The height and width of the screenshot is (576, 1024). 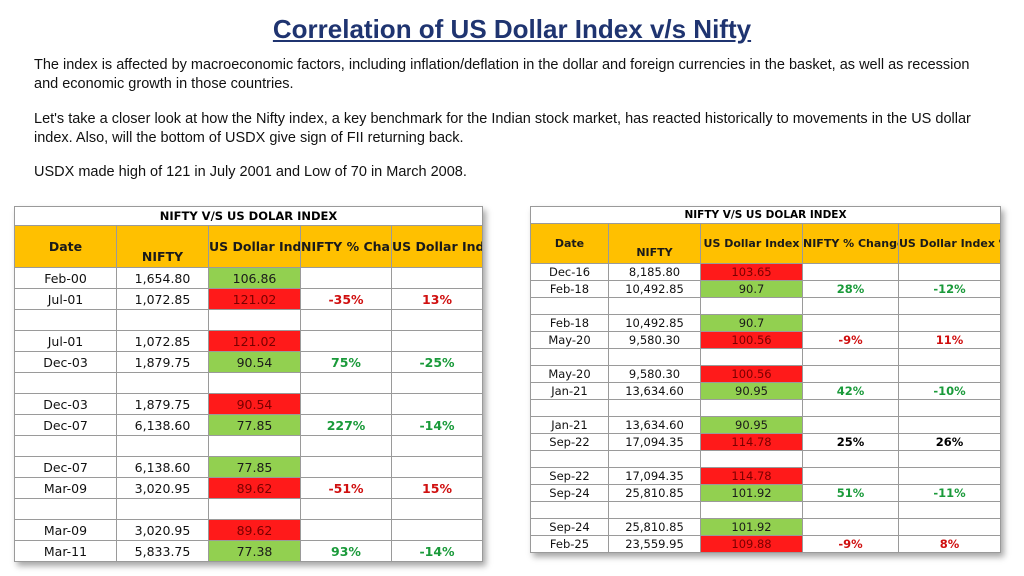 What do you see at coordinates (249, 467) in the screenshot?
I see `table-row: Dec-07 6,138.60 77.85` at bounding box center [249, 467].